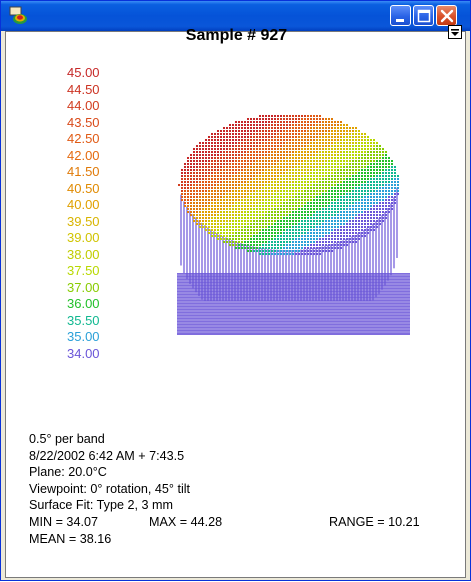  Describe the element at coordinates (83, 287) in the screenshot. I see `scale-label: 37.00` at that location.